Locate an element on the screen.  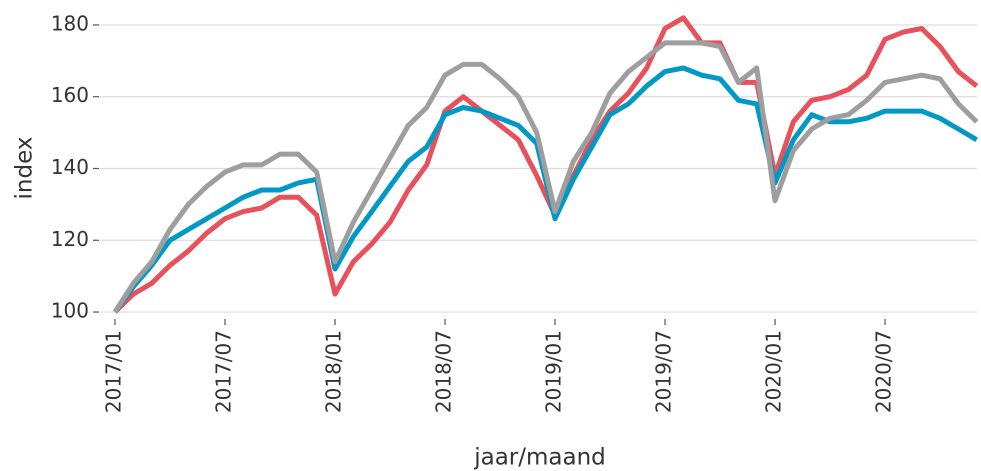
x-tick-label: 2019/01 is located at coordinates (554, 371).